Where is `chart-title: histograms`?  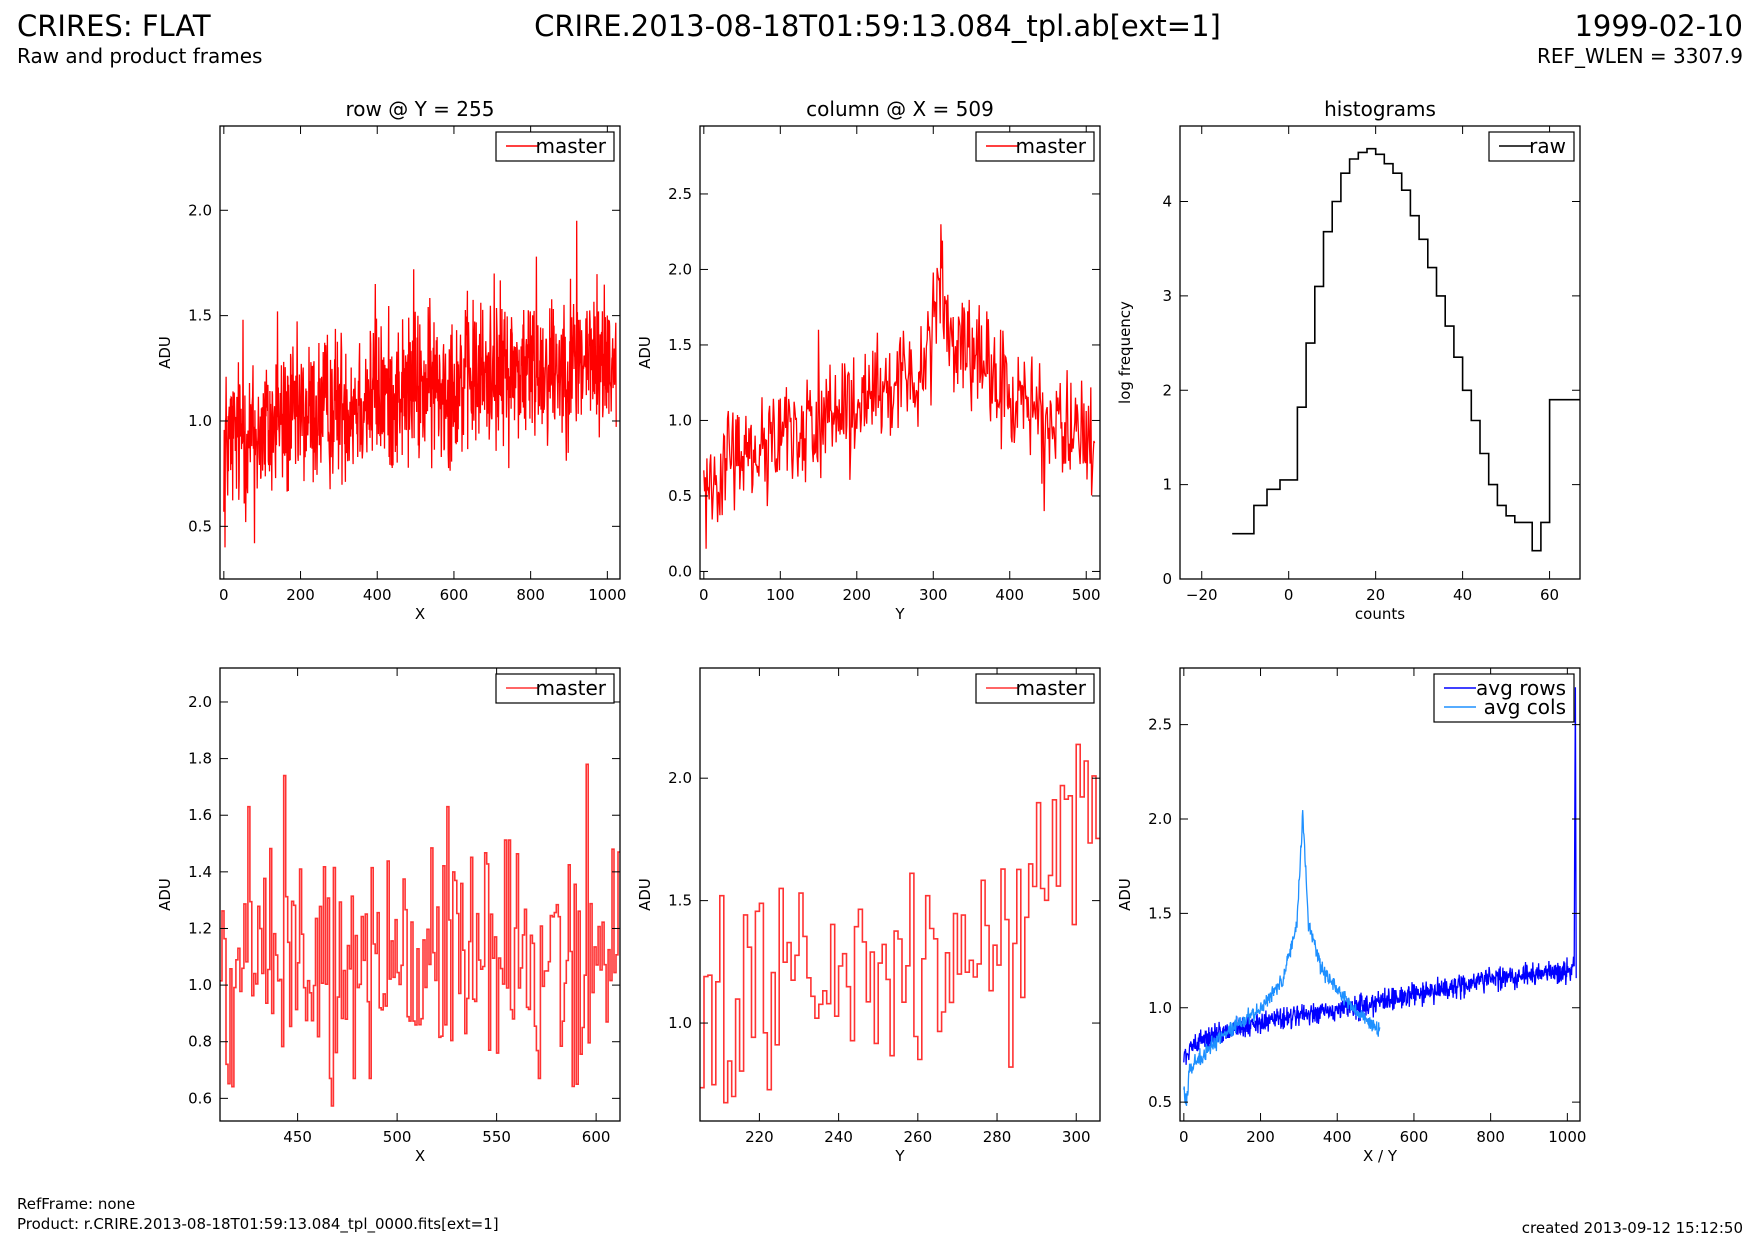 chart-title: histograms is located at coordinates (1380, 109).